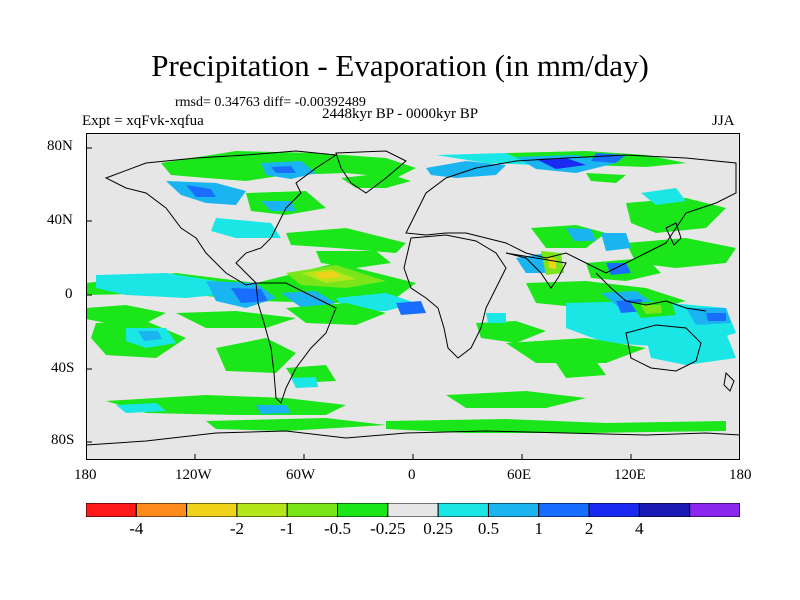 The width and height of the screenshot is (800, 600). I want to click on lat-label-40n: 40N, so click(60, 220).